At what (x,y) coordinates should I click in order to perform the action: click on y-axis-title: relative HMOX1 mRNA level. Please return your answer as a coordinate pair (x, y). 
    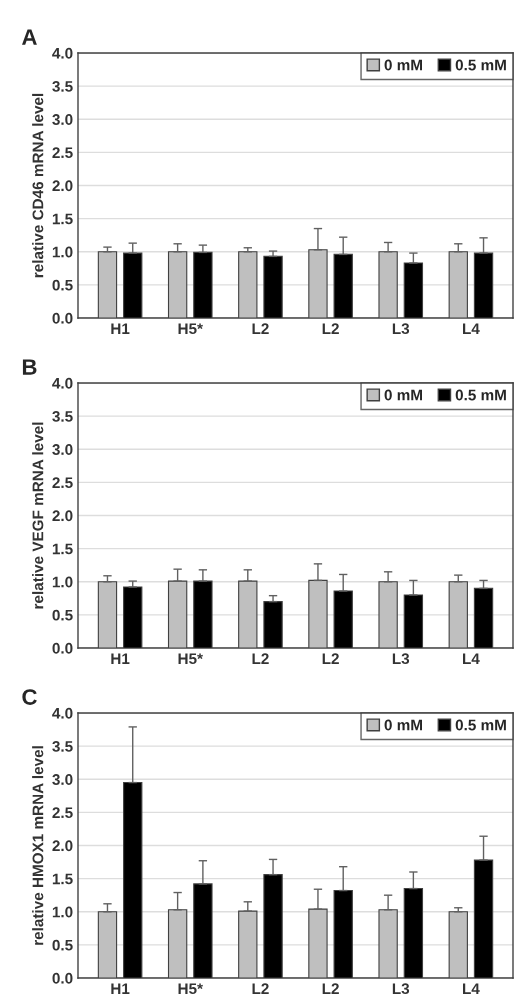
    Looking at the image, I should click on (38, 845).